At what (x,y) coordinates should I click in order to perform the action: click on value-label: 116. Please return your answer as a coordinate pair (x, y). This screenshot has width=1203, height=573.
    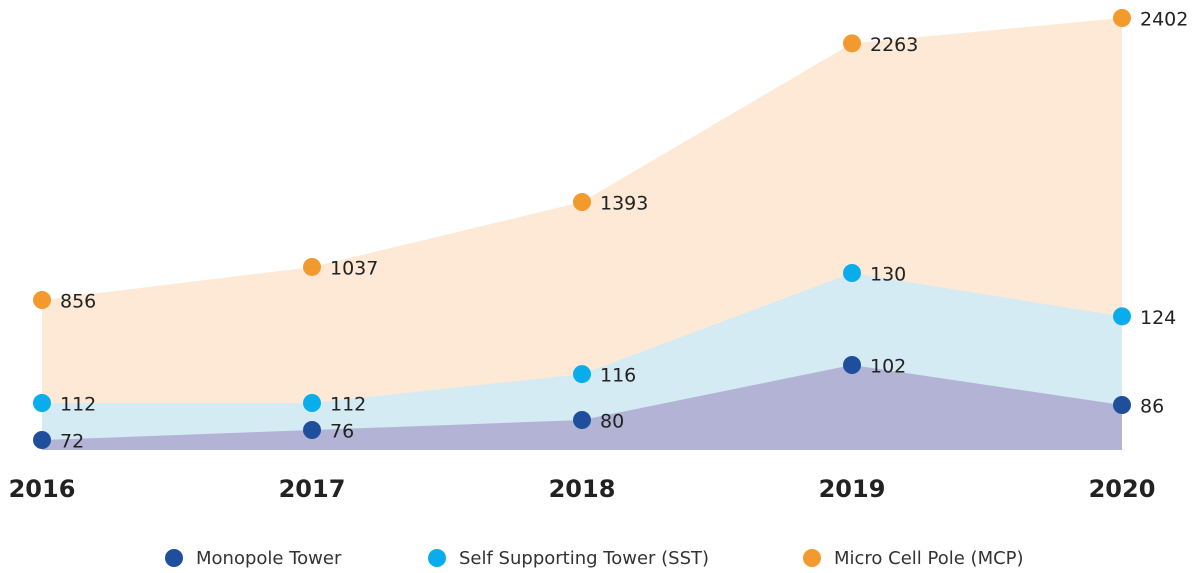
    Looking at the image, I should click on (618, 376).